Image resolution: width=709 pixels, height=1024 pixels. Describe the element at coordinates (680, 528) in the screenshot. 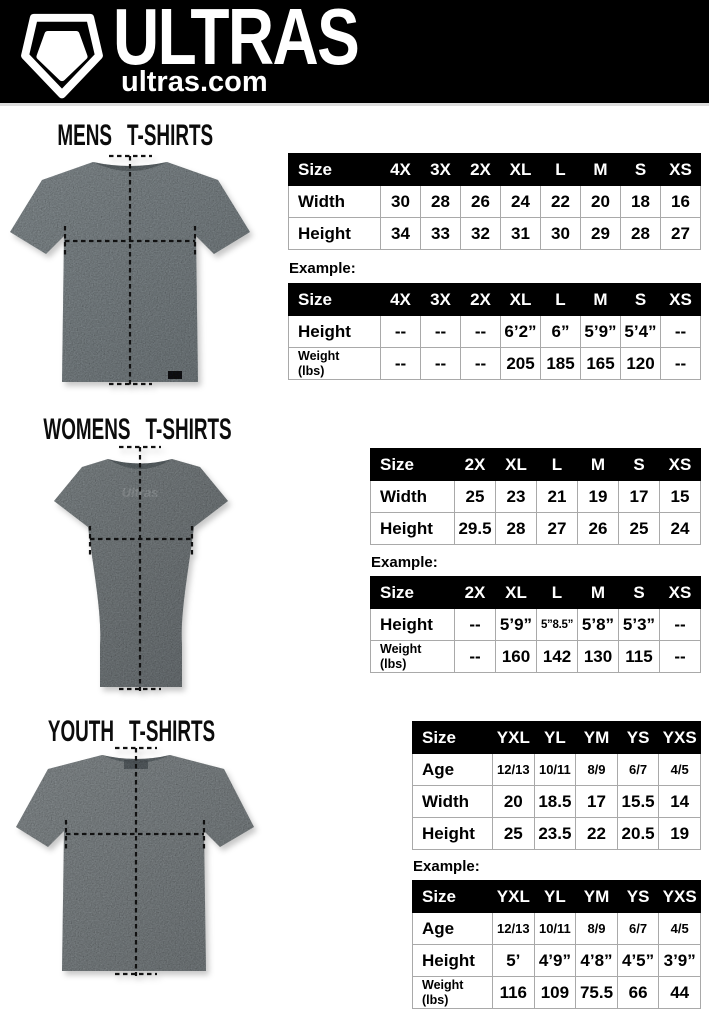

I see `value-cell: 24` at that location.